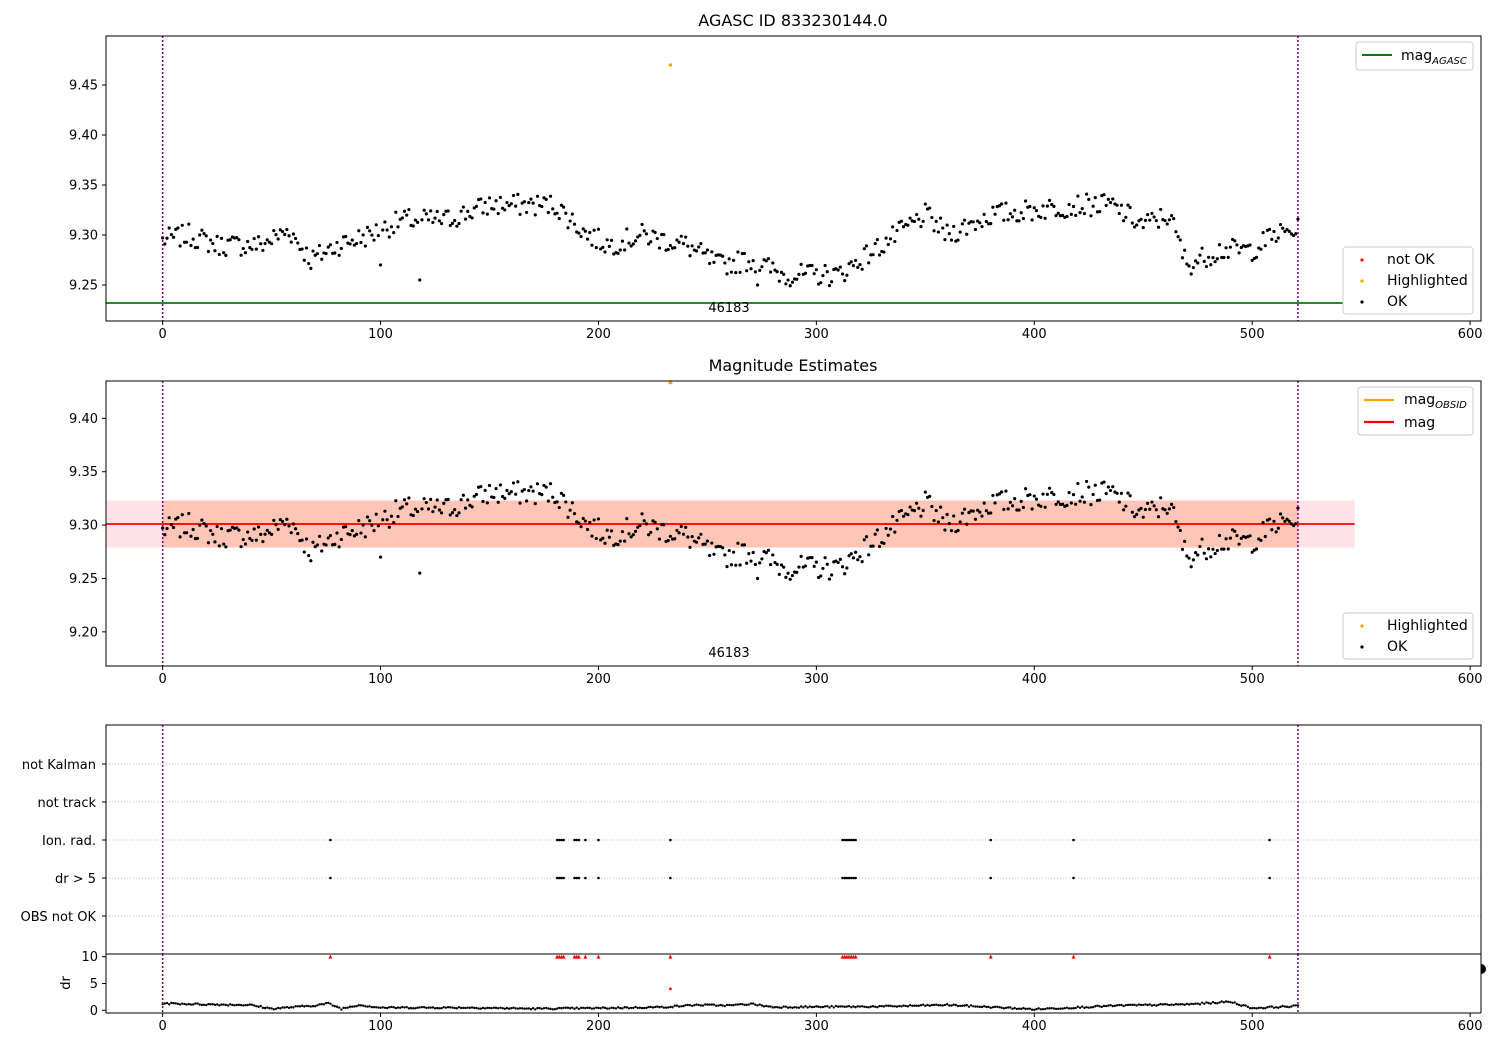 The height and width of the screenshot is (1050, 1500). Describe the element at coordinates (59, 917) in the screenshot. I see `flag-row-label: OBS not OK` at that location.